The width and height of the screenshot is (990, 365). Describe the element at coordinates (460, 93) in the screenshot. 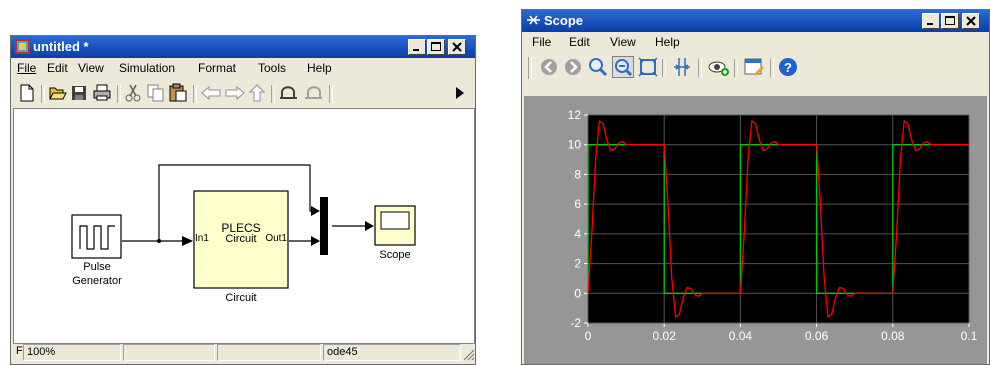

I see `start-simulation-icon` at that location.